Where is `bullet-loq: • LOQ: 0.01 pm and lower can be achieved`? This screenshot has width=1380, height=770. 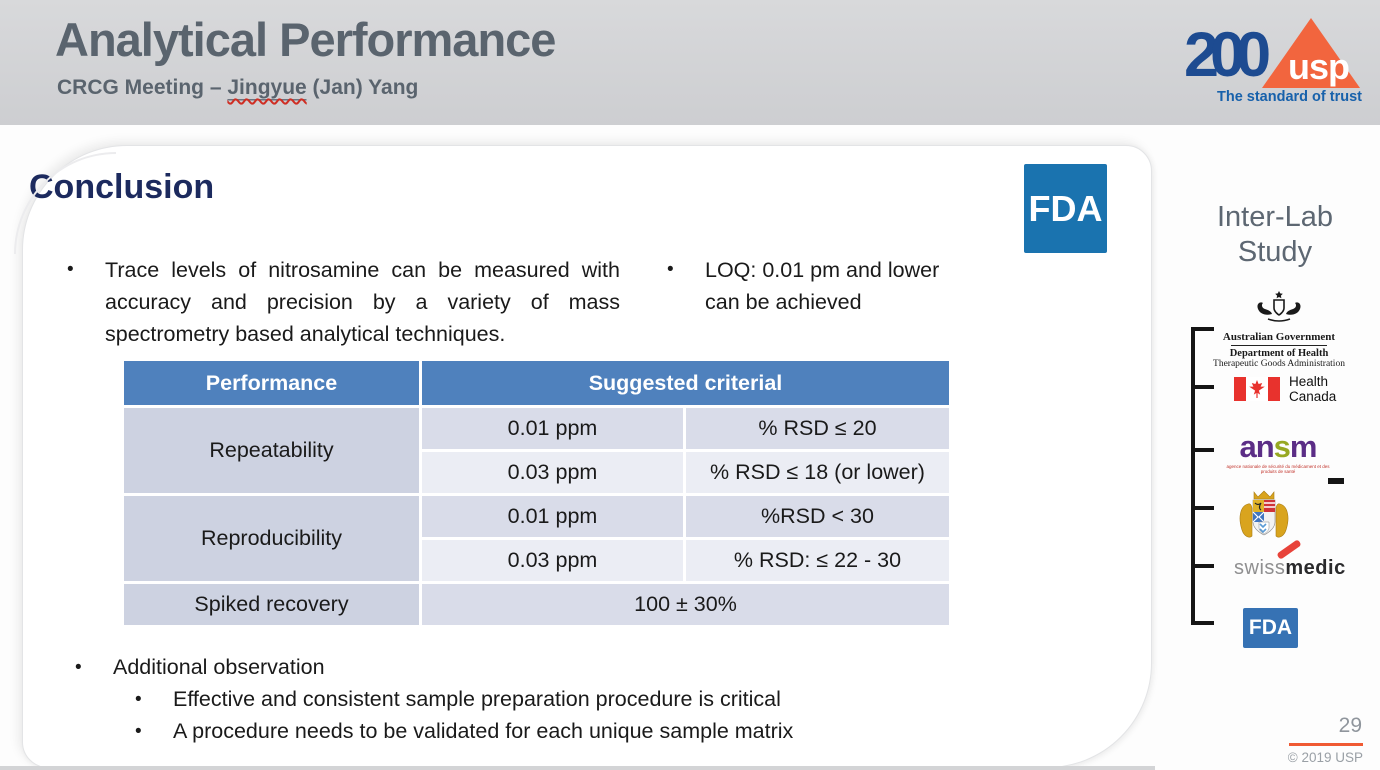
bullet-loq: • LOQ: 0.01 pm and lower can be achieved is located at coordinates (827, 286).